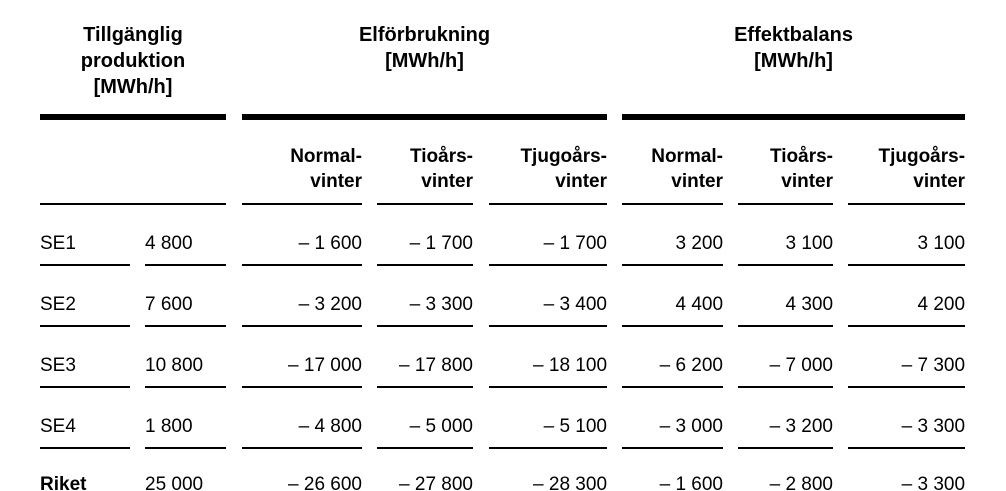 Image resolution: width=1006 pixels, height=491 pixels. I want to click on group-title-line: Effektbalans, so click(793, 35).